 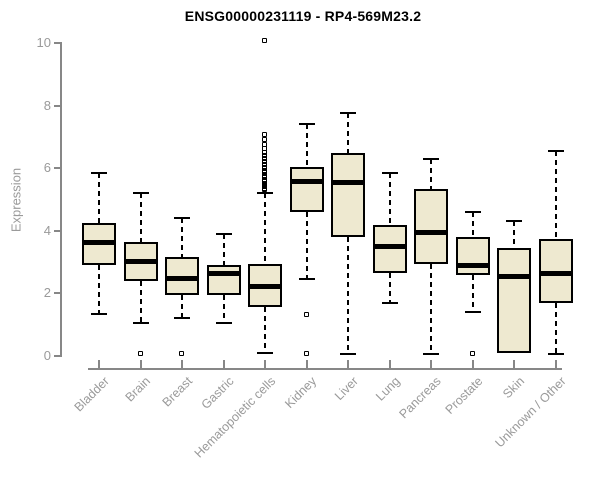 What do you see at coordinates (514, 277) in the screenshot?
I see `median-skin` at bounding box center [514, 277].